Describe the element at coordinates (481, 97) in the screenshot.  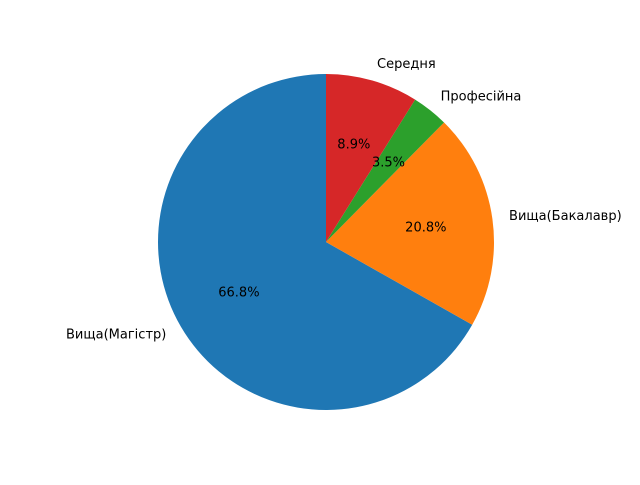
I see `pie-category-label-2: Професійна` at that location.